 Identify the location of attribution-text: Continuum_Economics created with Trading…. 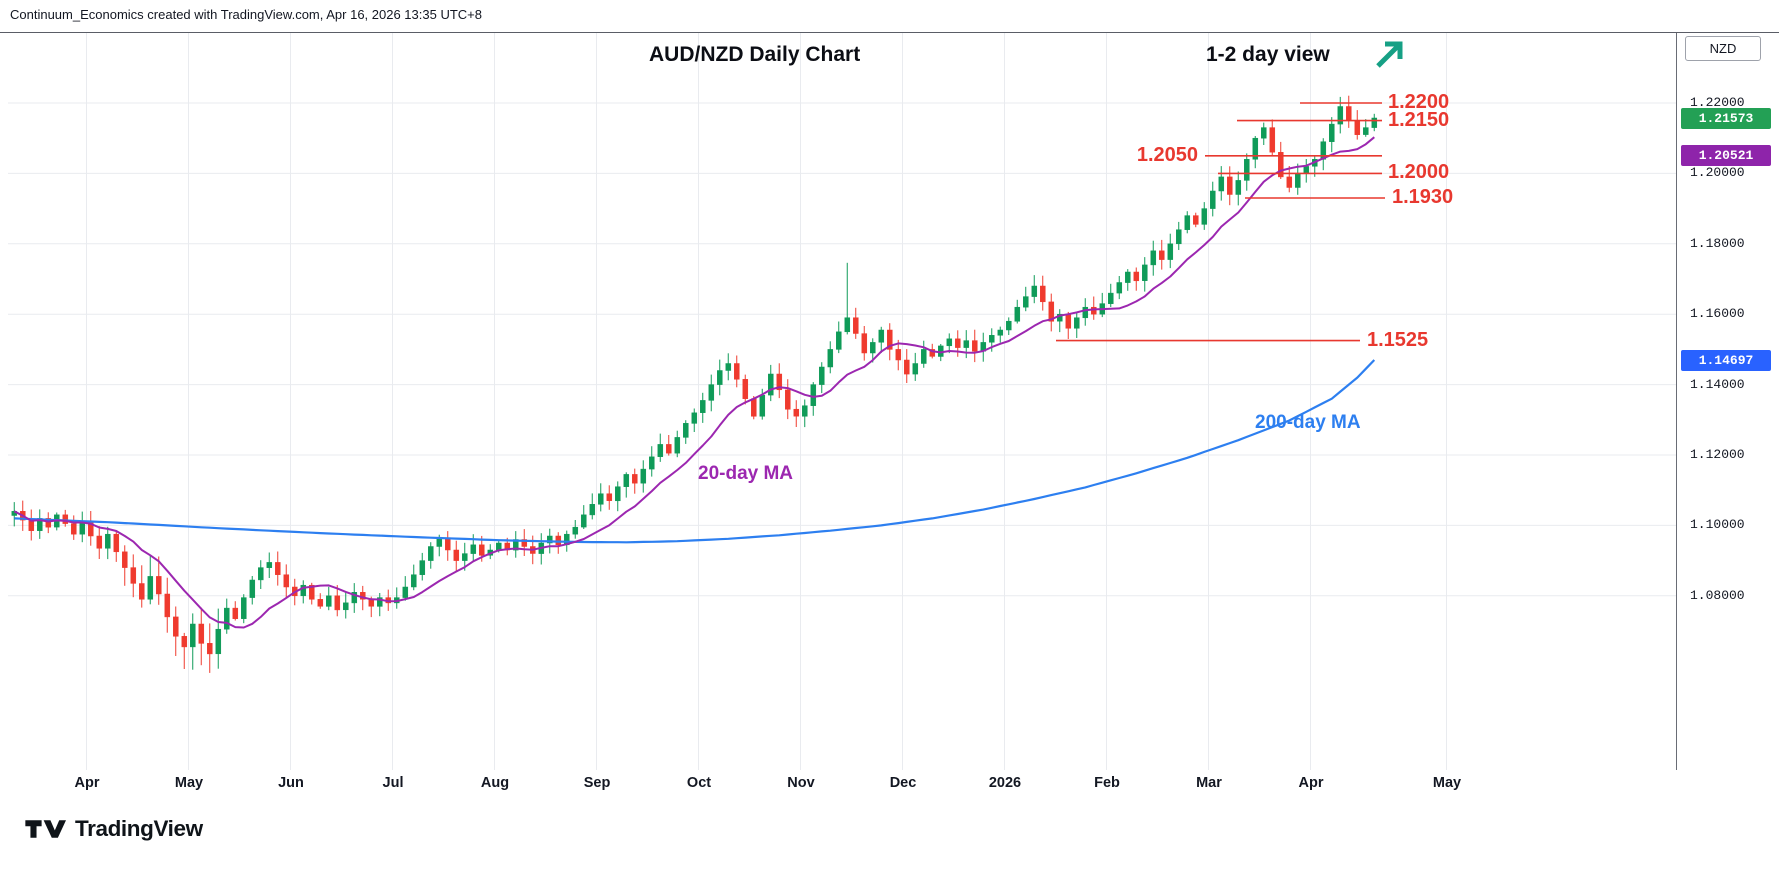
(246, 14).